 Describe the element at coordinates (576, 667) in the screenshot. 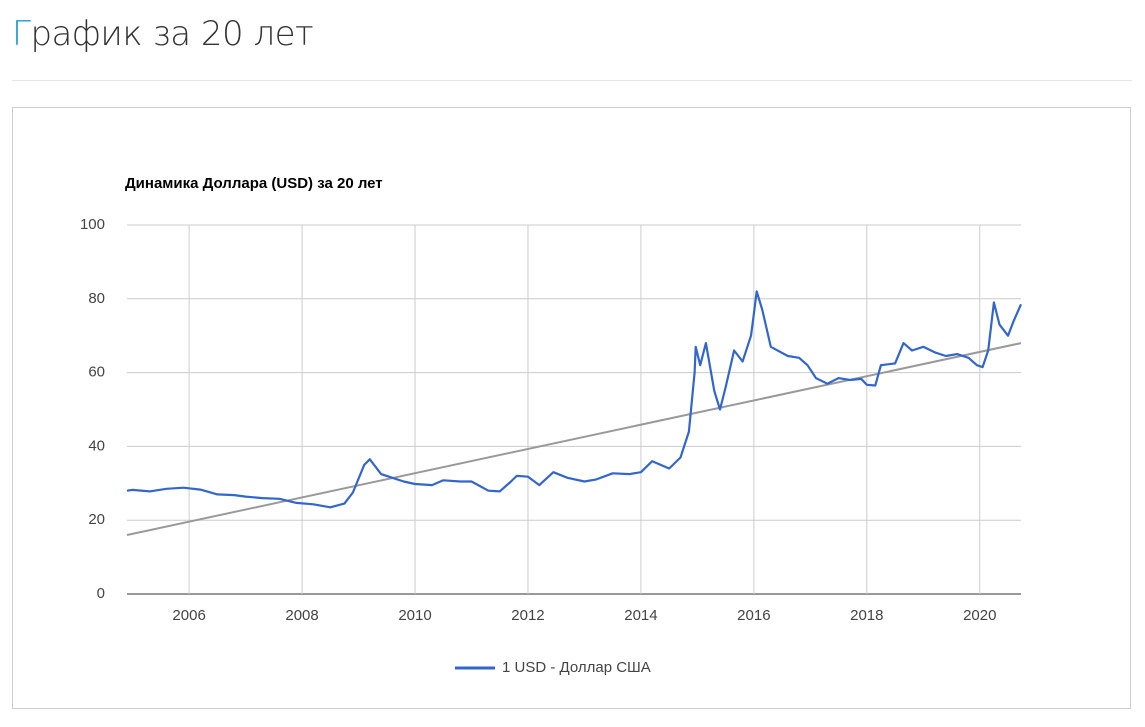

I see `legend-label: 1 USD - Доллар США` at that location.